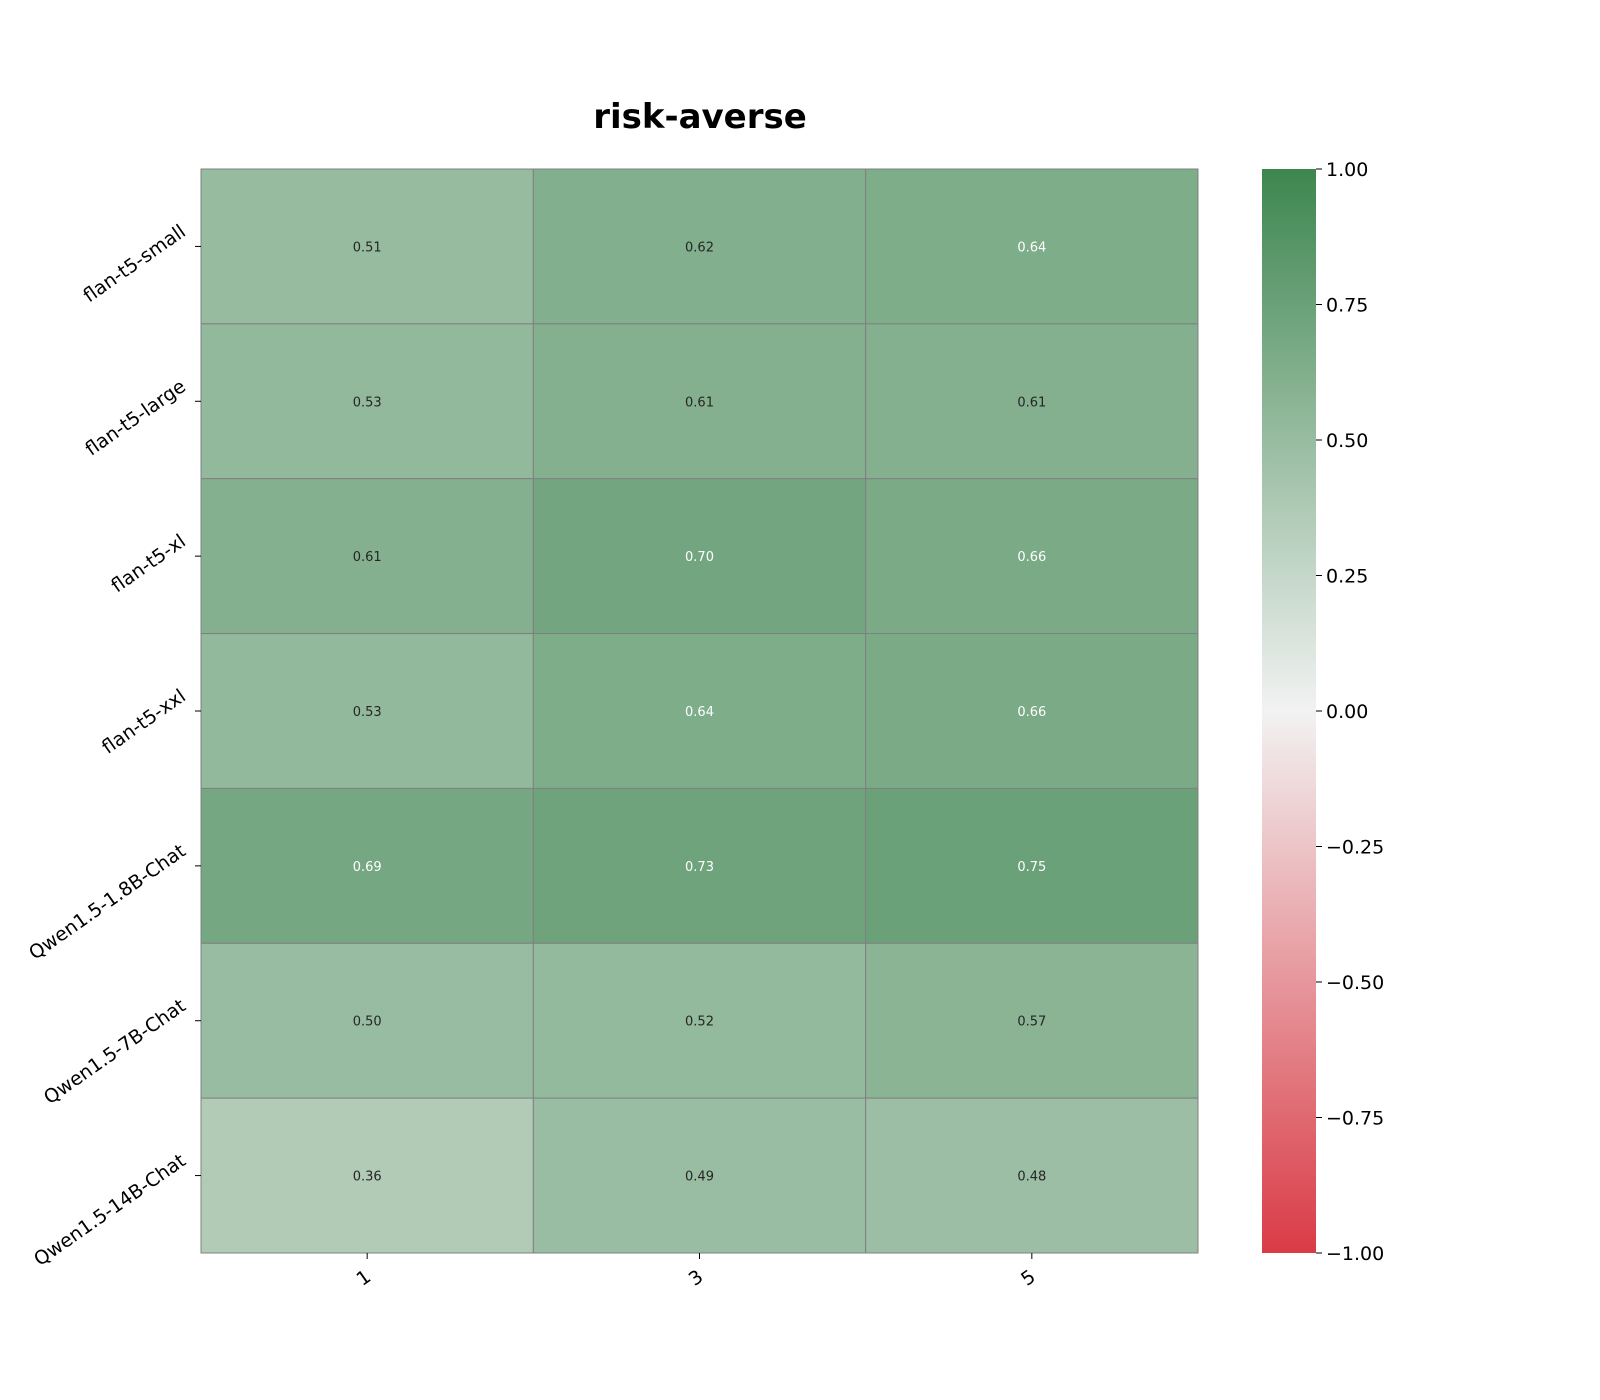 The height and width of the screenshot is (1400, 1600). I want to click on cell-value-label: 0.73, so click(699, 867).